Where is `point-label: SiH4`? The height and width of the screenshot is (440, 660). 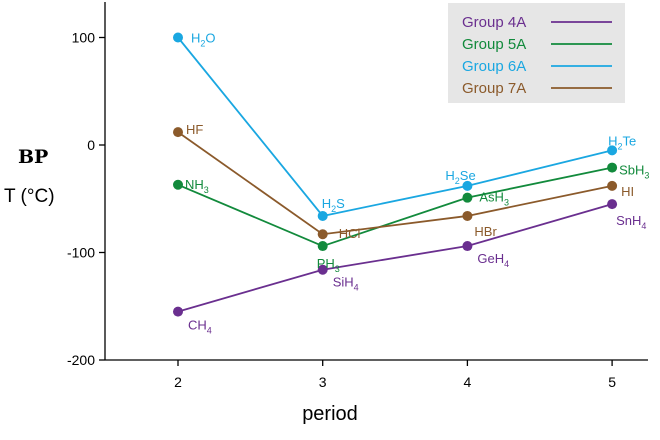
point-label: SiH4 is located at coordinates (346, 284).